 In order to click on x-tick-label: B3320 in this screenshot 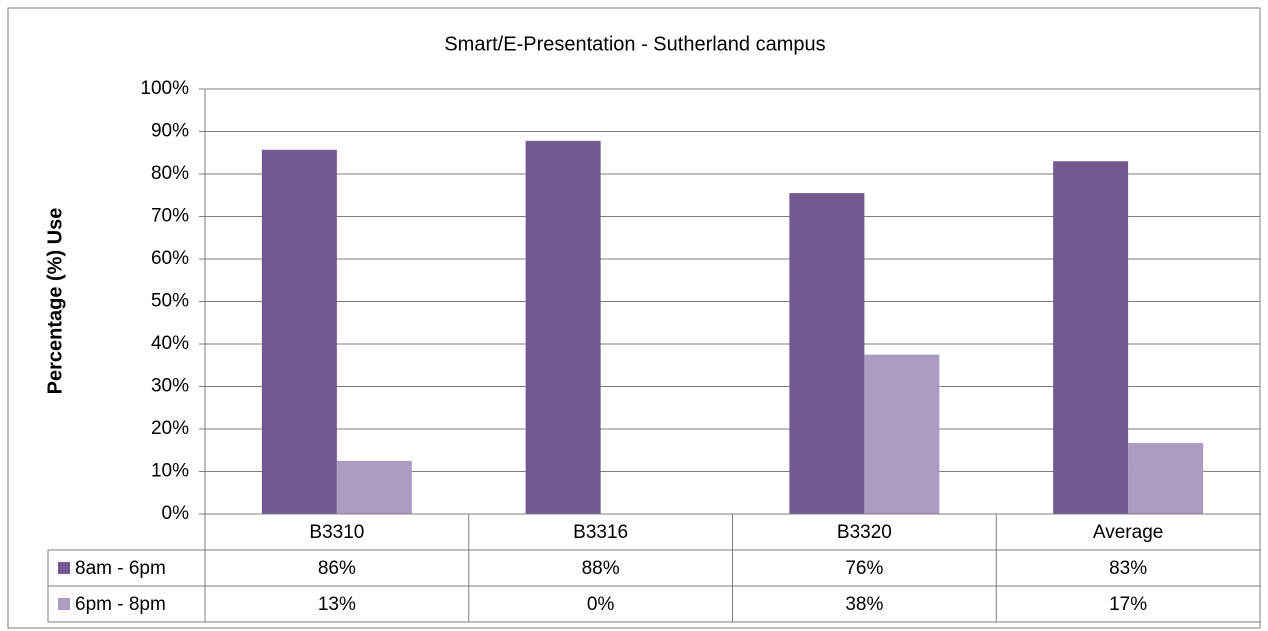, I will do `click(864, 532)`.